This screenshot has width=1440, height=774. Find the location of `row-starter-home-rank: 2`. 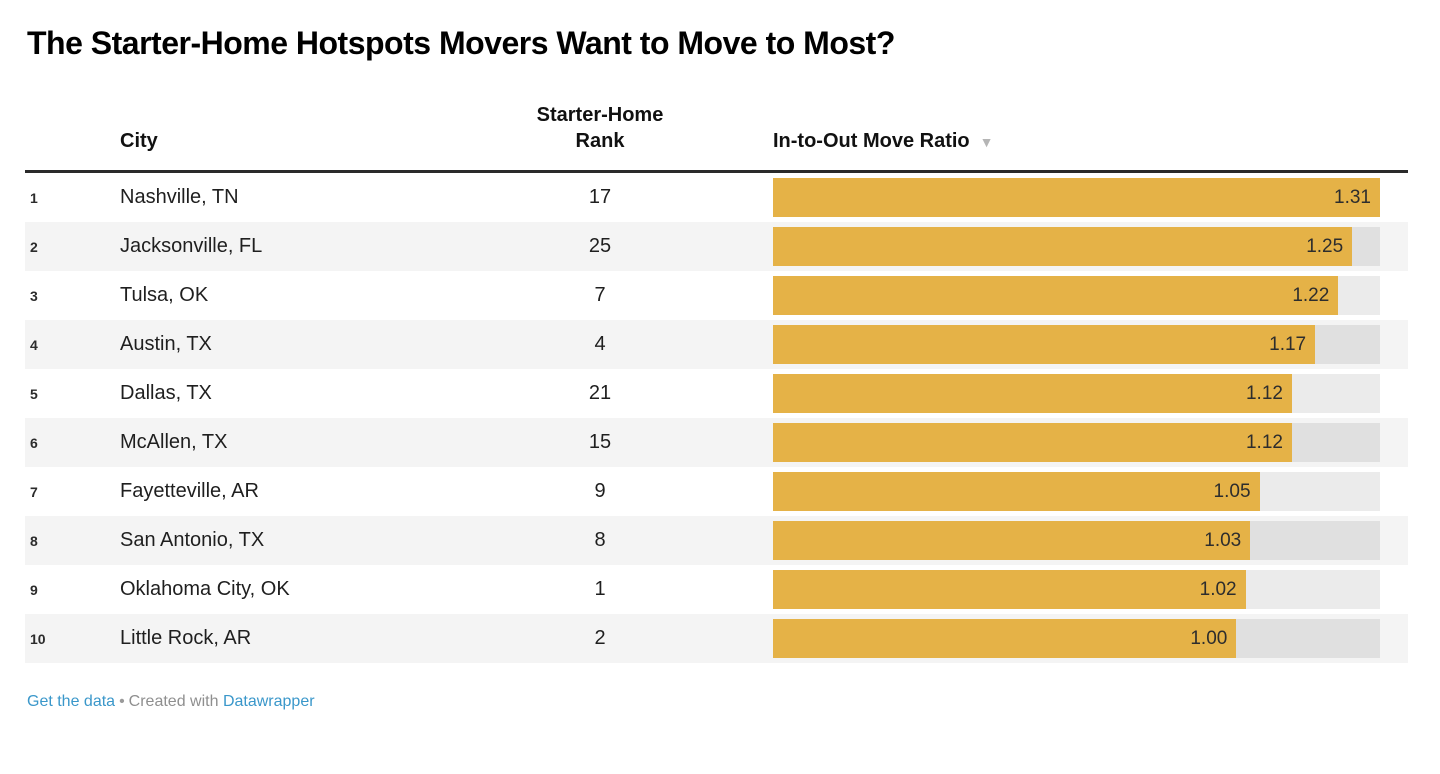

row-starter-home-rank: 2 is located at coordinates (600, 638).